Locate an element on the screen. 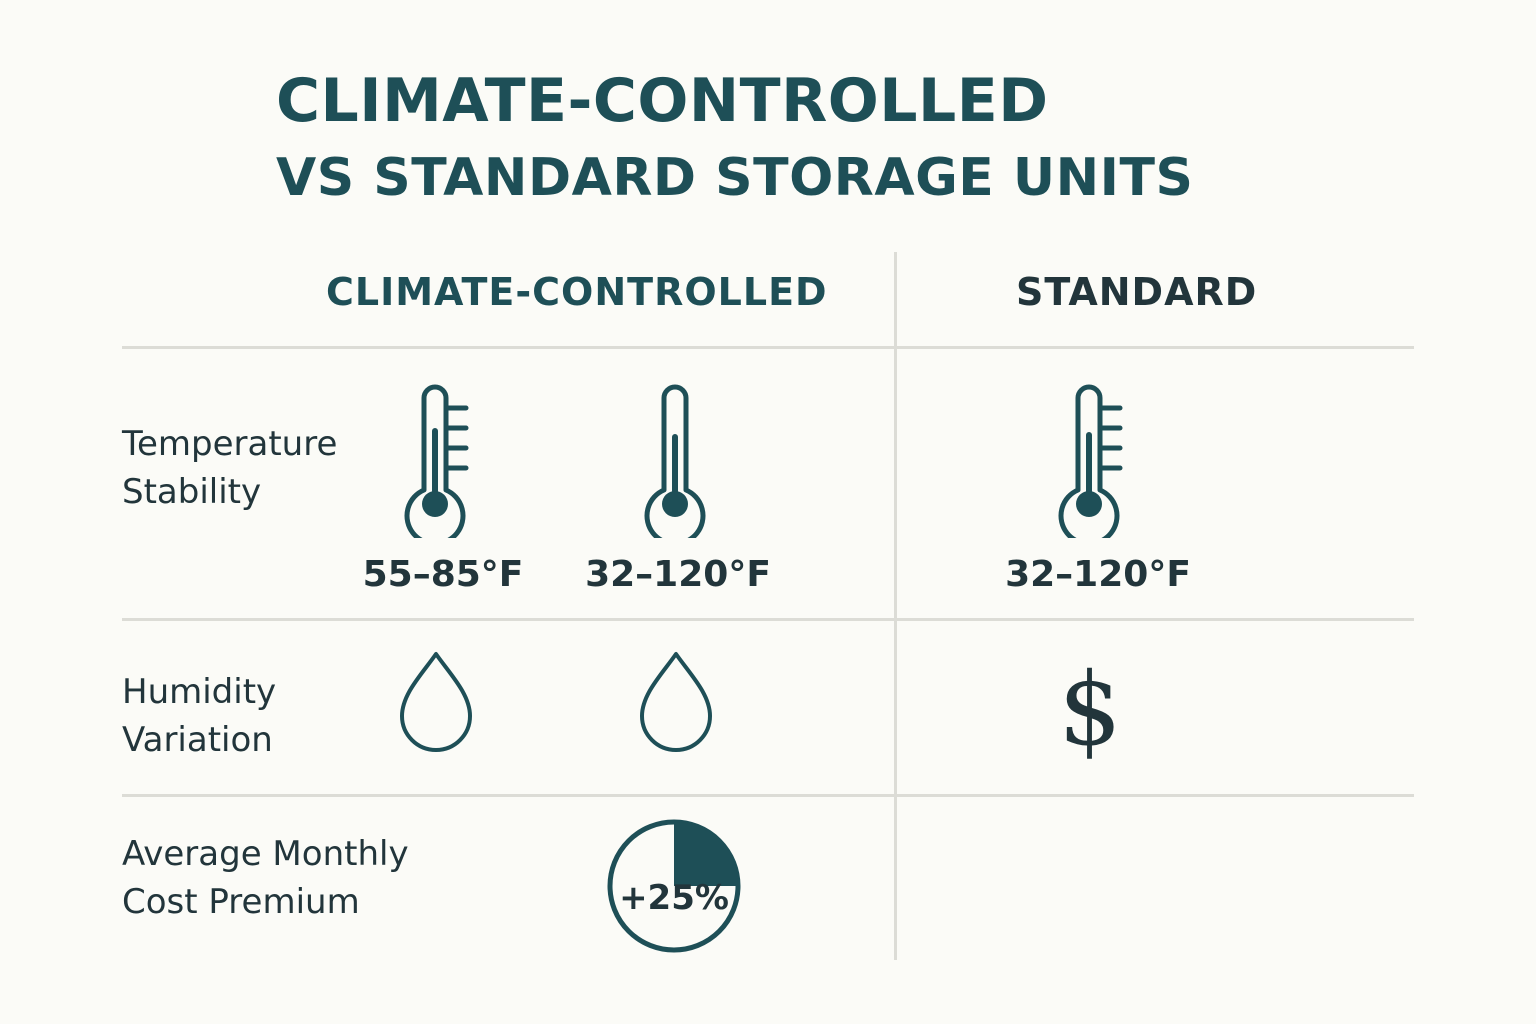  temperature-range-climate-2: 32–120°F is located at coordinates (678, 574).